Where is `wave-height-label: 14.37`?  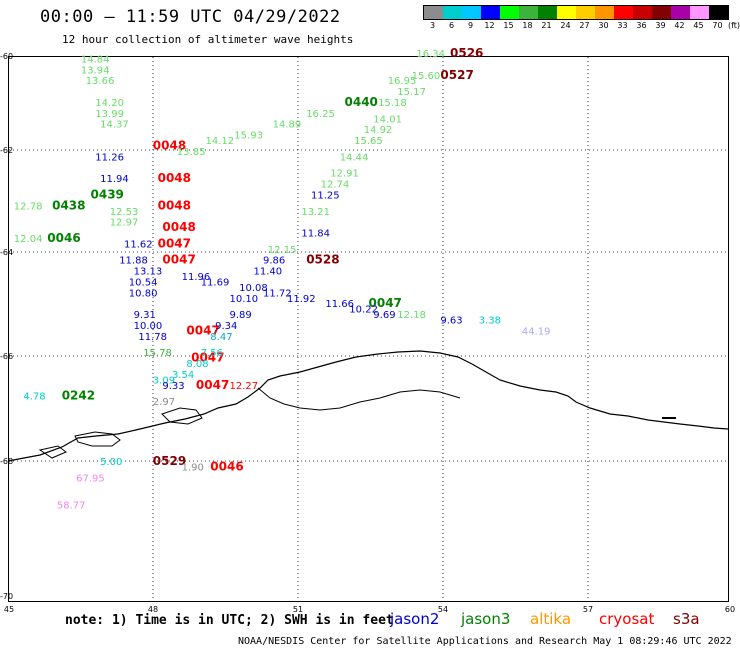
wave-height-label: 14.37 is located at coordinates (114, 125).